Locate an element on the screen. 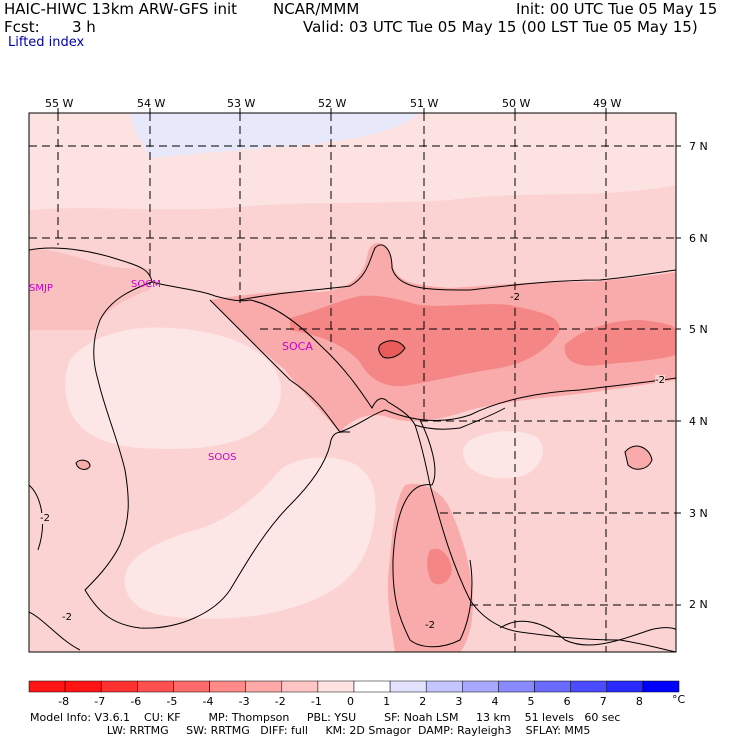 This screenshot has height=740, width=740. field-name: Lifted index is located at coordinates (46, 42).